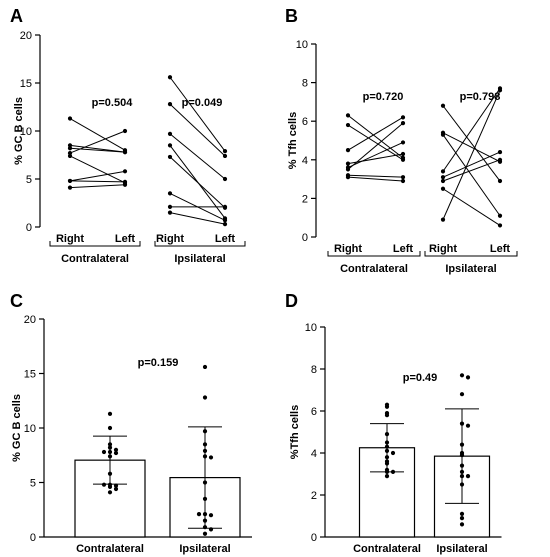 Image resolution: width=550 pixels, height=557 pixels. What do you see at coordinates (348, 249) in the screenshot?
I see `x-category-label: Right` at bounding box center [348, 249].